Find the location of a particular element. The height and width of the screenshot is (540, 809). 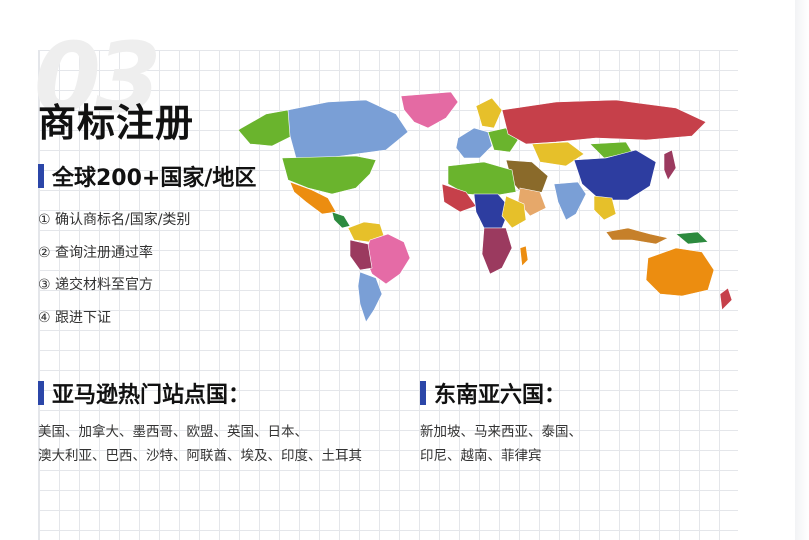

amazon-heading-text: 亚马逊热门站点国： is located at coordinates (151, 395).